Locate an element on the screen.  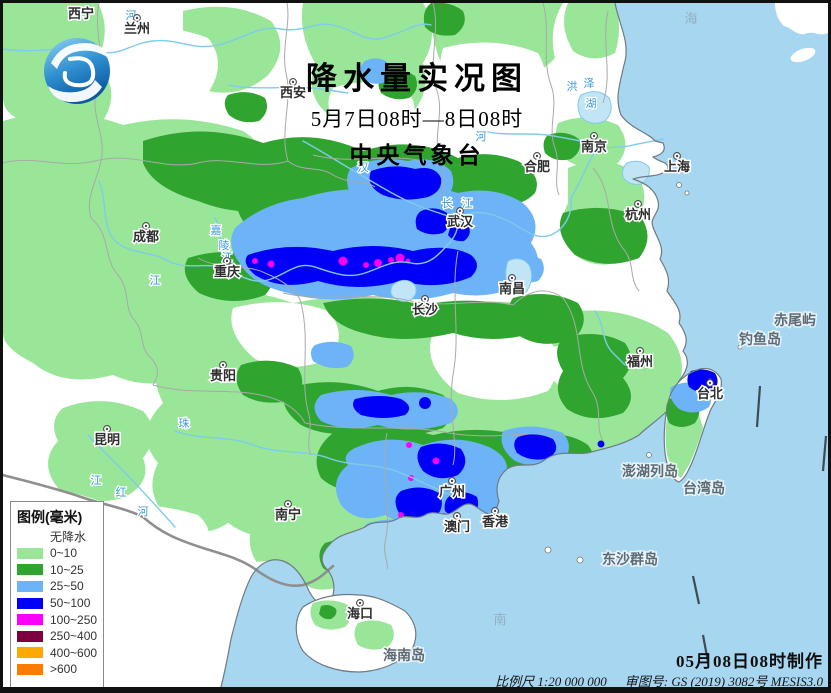
legend-item: 50~100 is located at coordinates (60, 603).